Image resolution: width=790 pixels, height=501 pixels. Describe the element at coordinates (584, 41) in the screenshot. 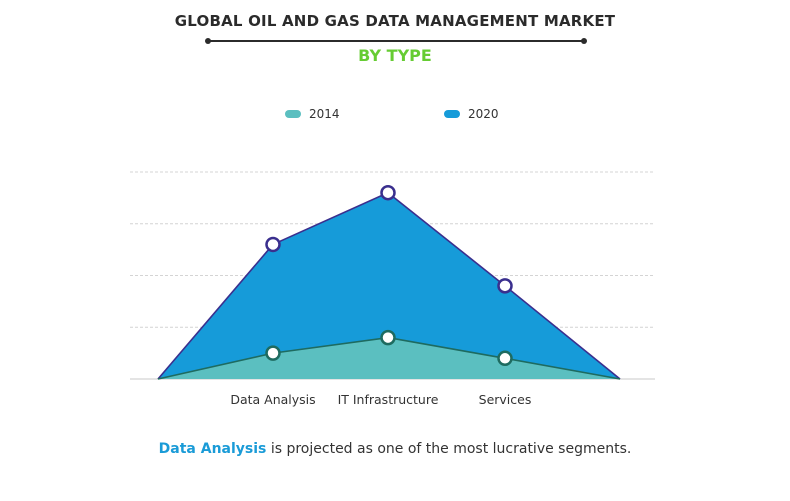

I see `title-divider-right-dot` at that location.